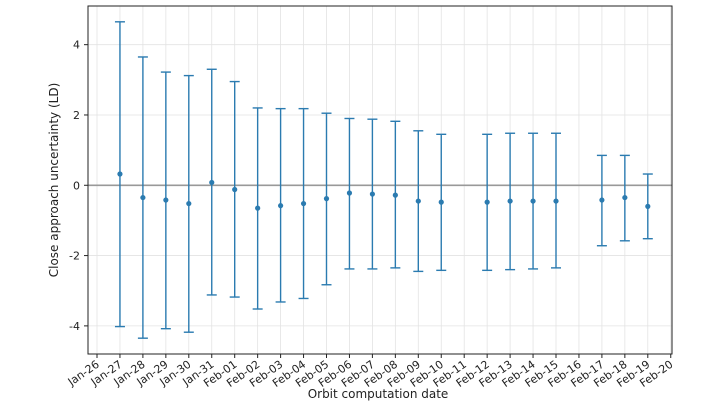 The width and height of the screenshot is (720, 405). I want to click on y-tick-label: 4, so click(76, 45).